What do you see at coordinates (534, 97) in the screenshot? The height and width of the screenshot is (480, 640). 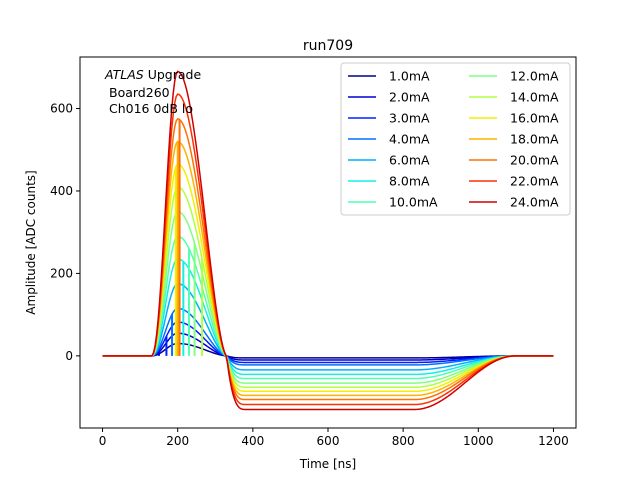 I see `legend-label-9: 14.0mA` at bounding box center [534, 97].